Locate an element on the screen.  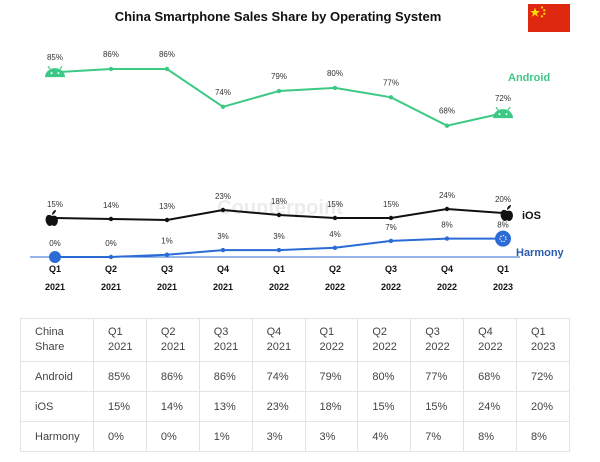
table-header-cell: Q2 2022 is located at coordinates (384, 340).